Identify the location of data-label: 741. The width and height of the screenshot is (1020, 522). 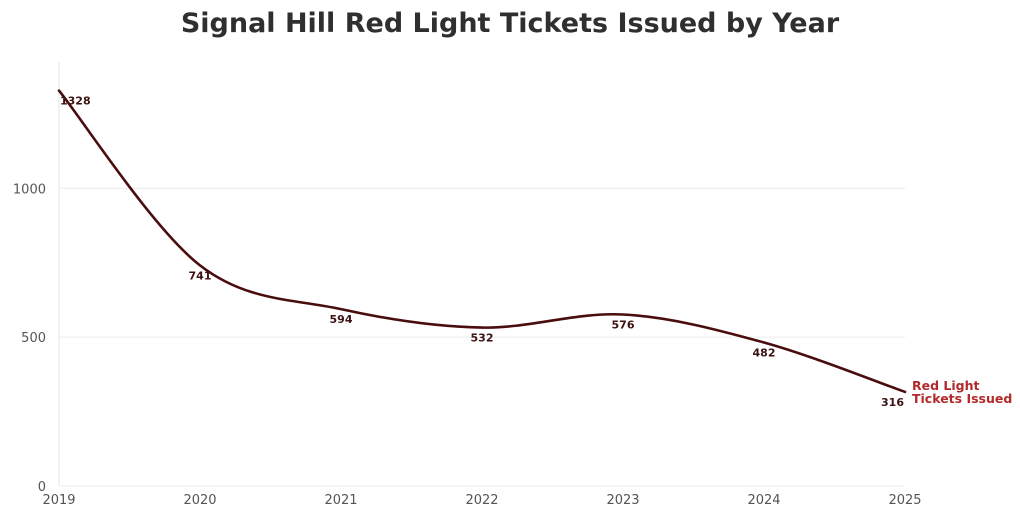
(200, 275).